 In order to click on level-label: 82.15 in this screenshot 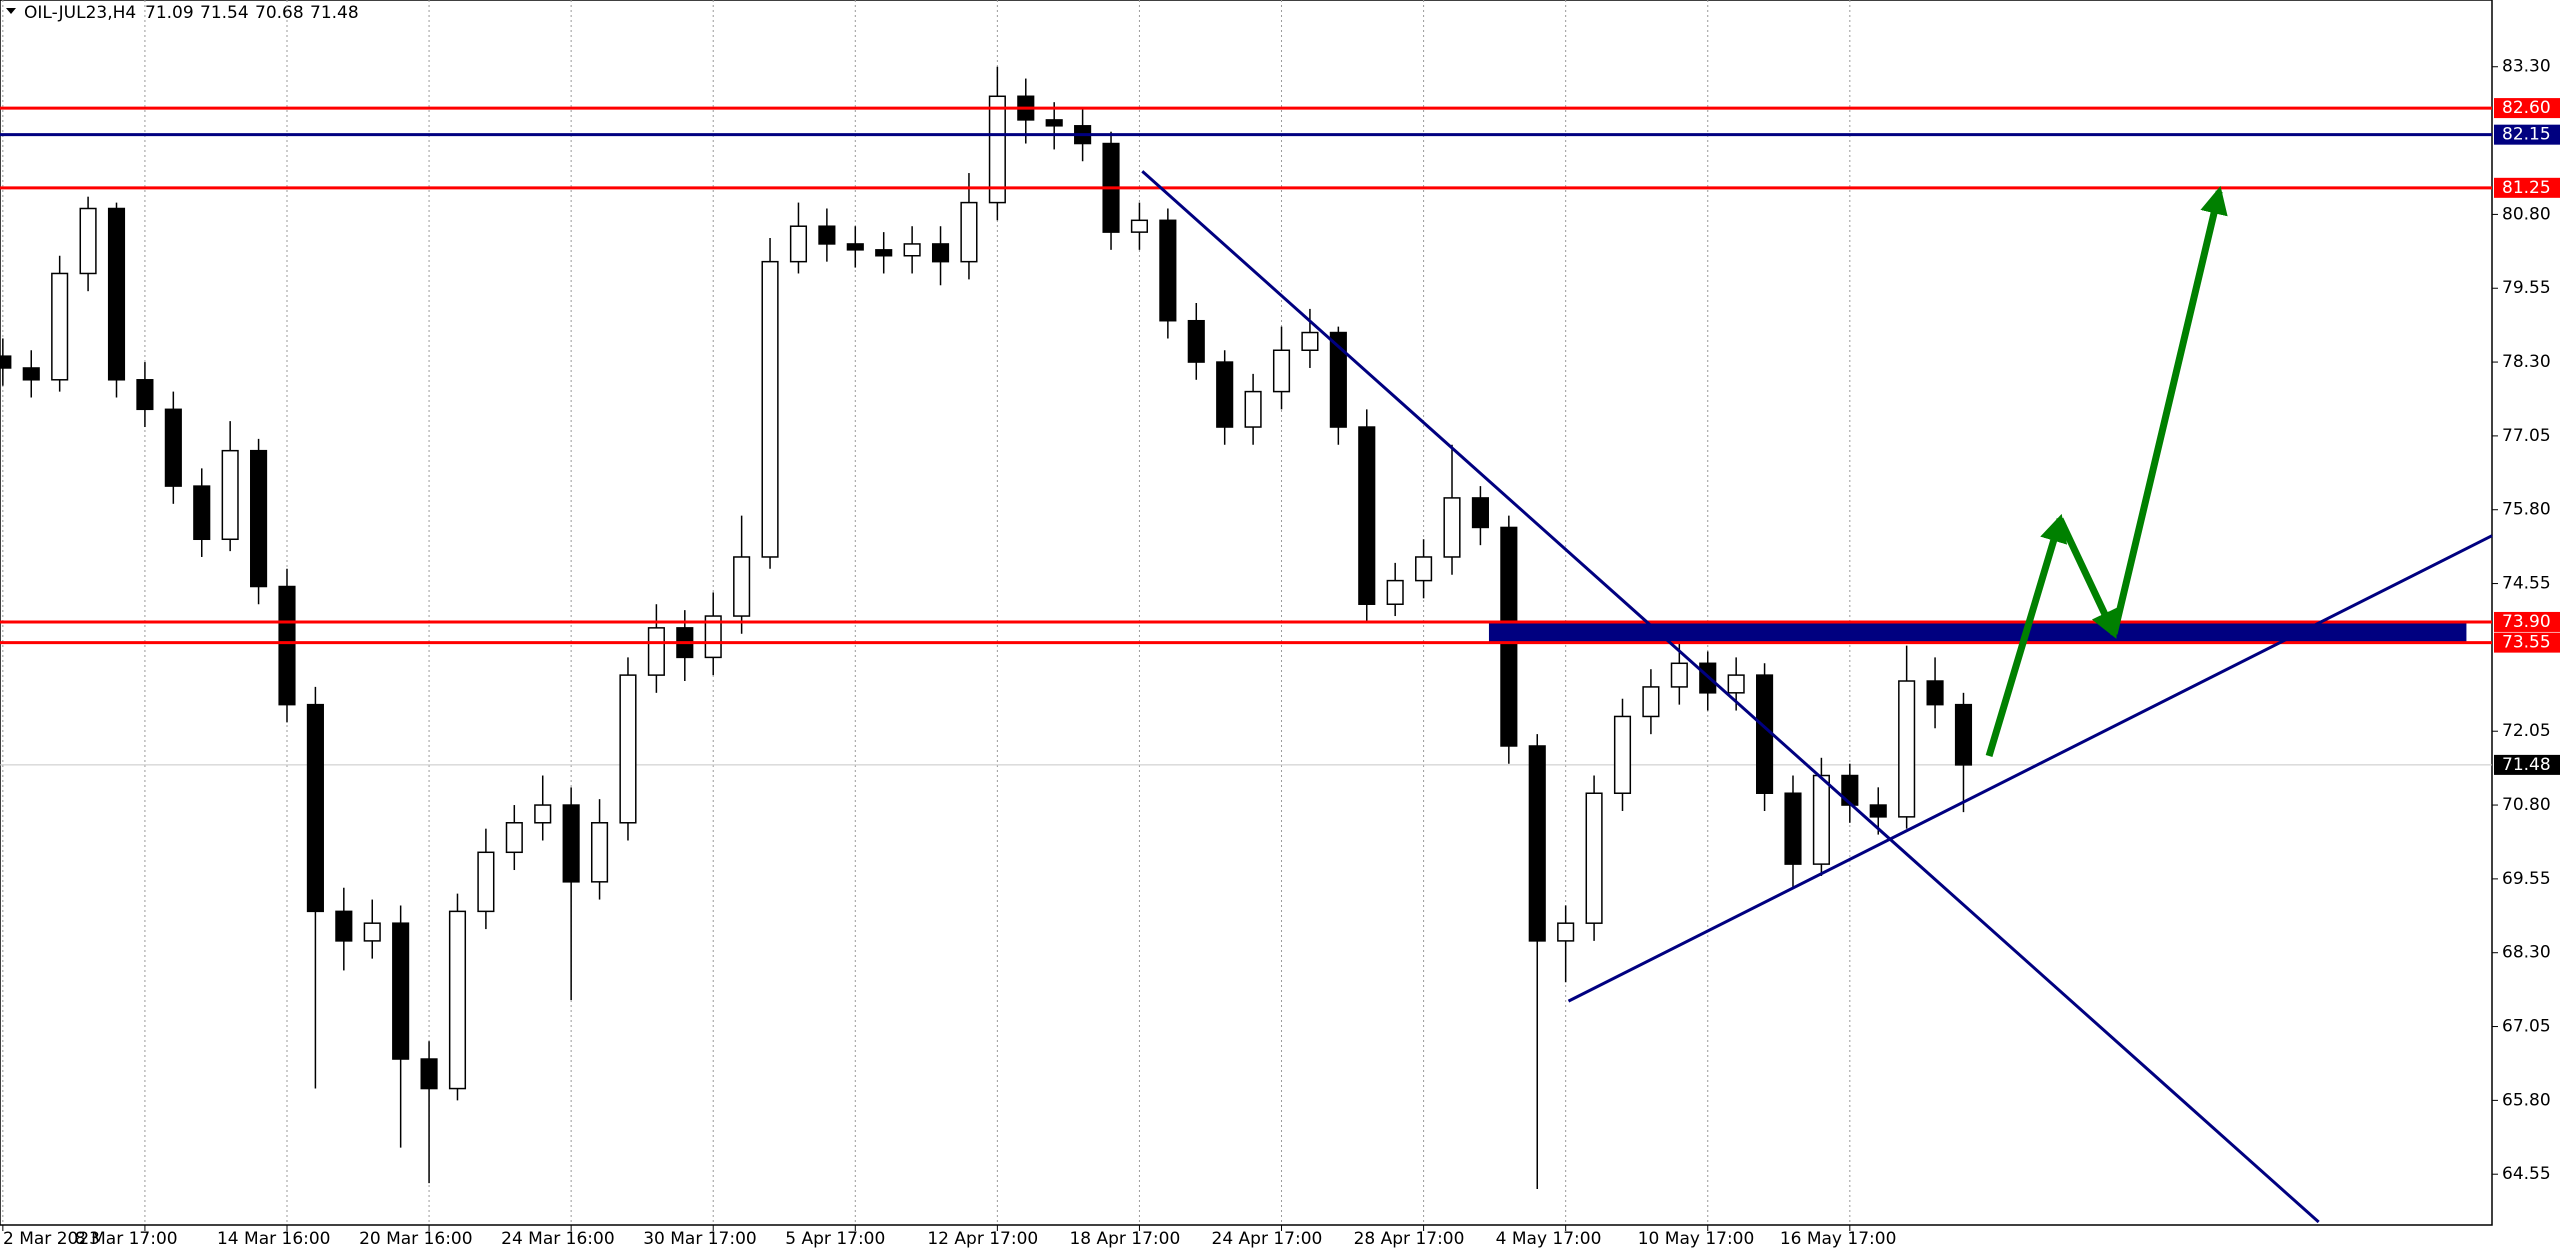, I will do `click(2526, 135)`.